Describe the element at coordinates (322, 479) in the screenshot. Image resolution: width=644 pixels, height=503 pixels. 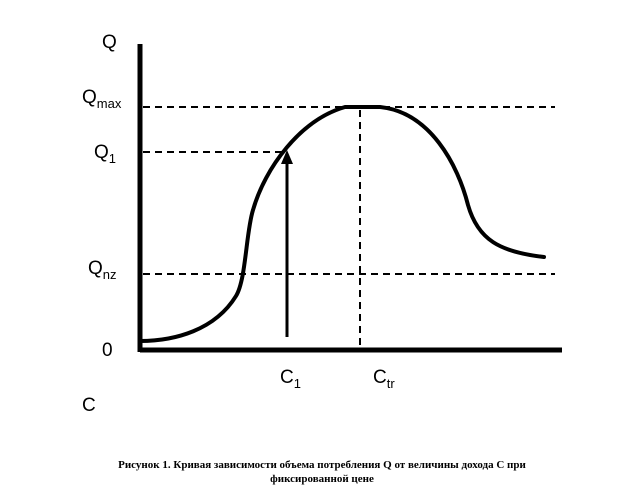
I see `figure-caption-line-2: фиксированной цене` at that location.